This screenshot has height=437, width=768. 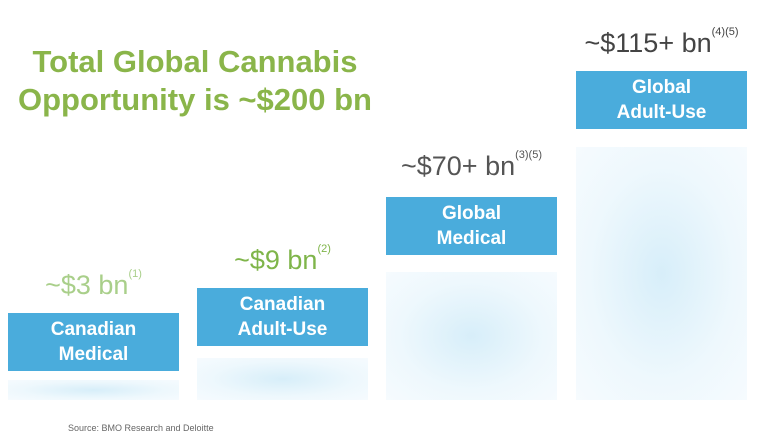 What do you see at coordinates (141, 428) in the screenshot?
I see `source: Source: BMO Research and Deloitte` at bounding box center [141, 428].